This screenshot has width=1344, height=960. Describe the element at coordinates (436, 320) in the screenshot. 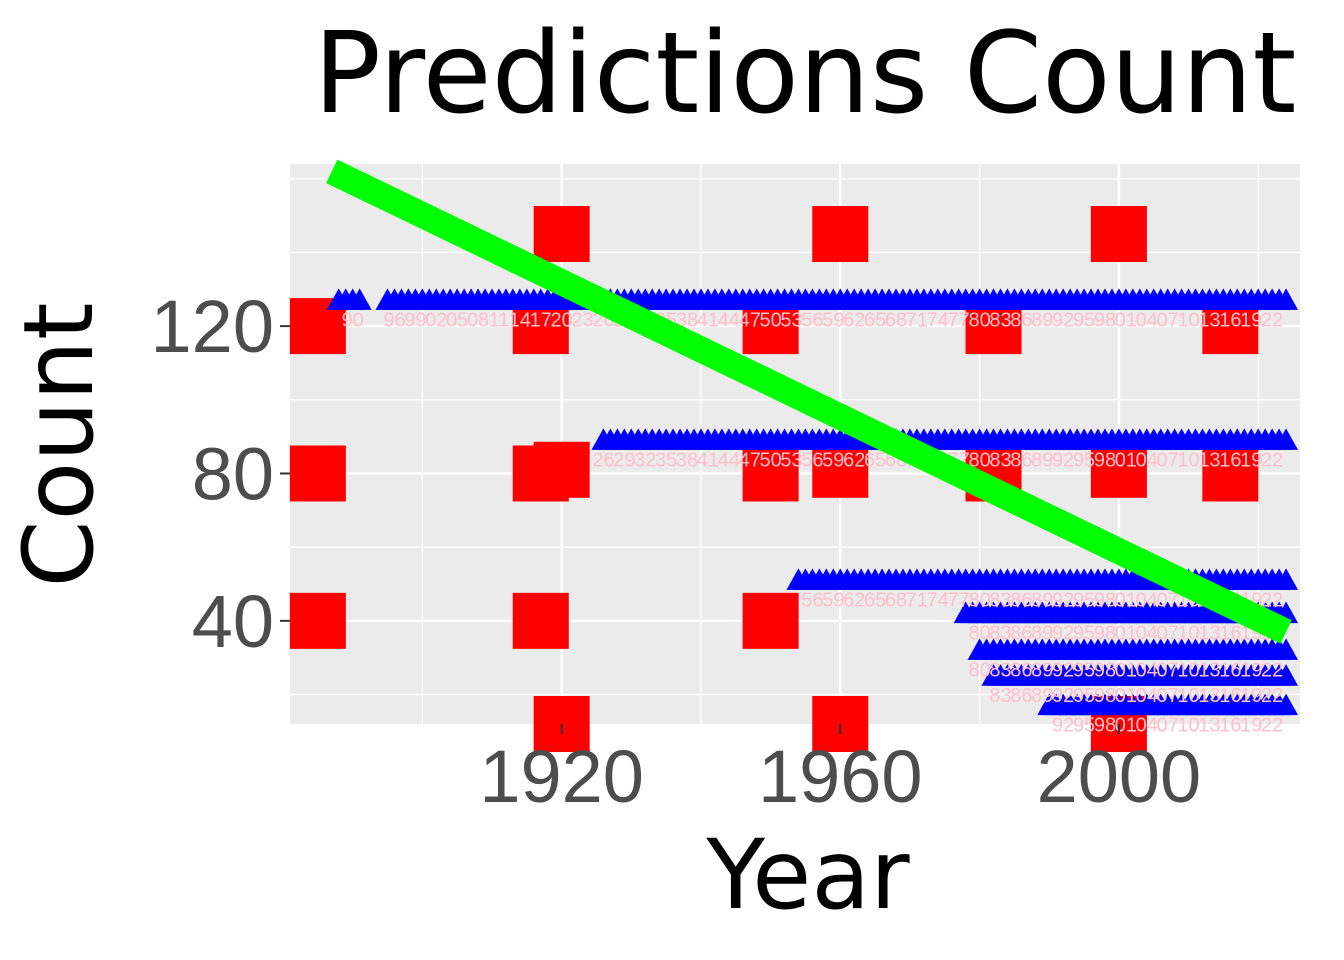

I see `point-label: 02` at that location.